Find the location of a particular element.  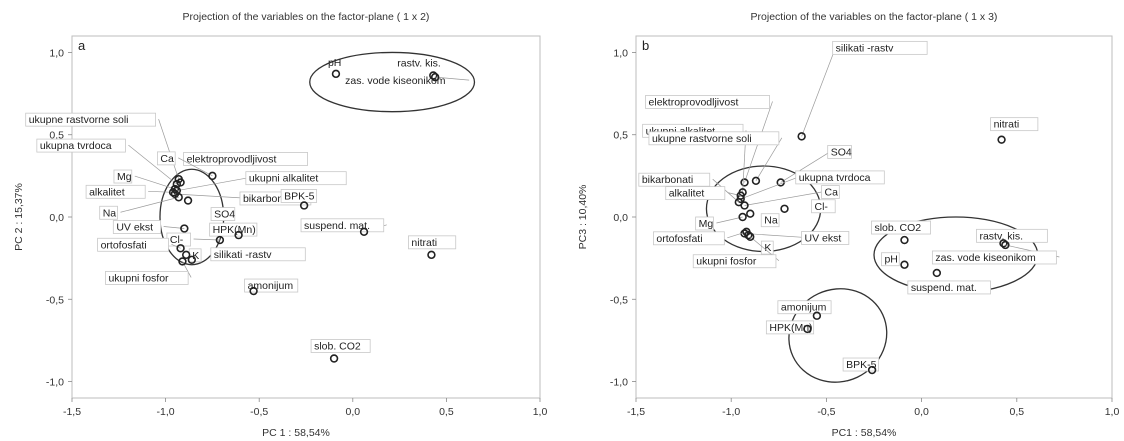

panel-a-ytick-label: -1,0 is located at coordinates (55, 383).